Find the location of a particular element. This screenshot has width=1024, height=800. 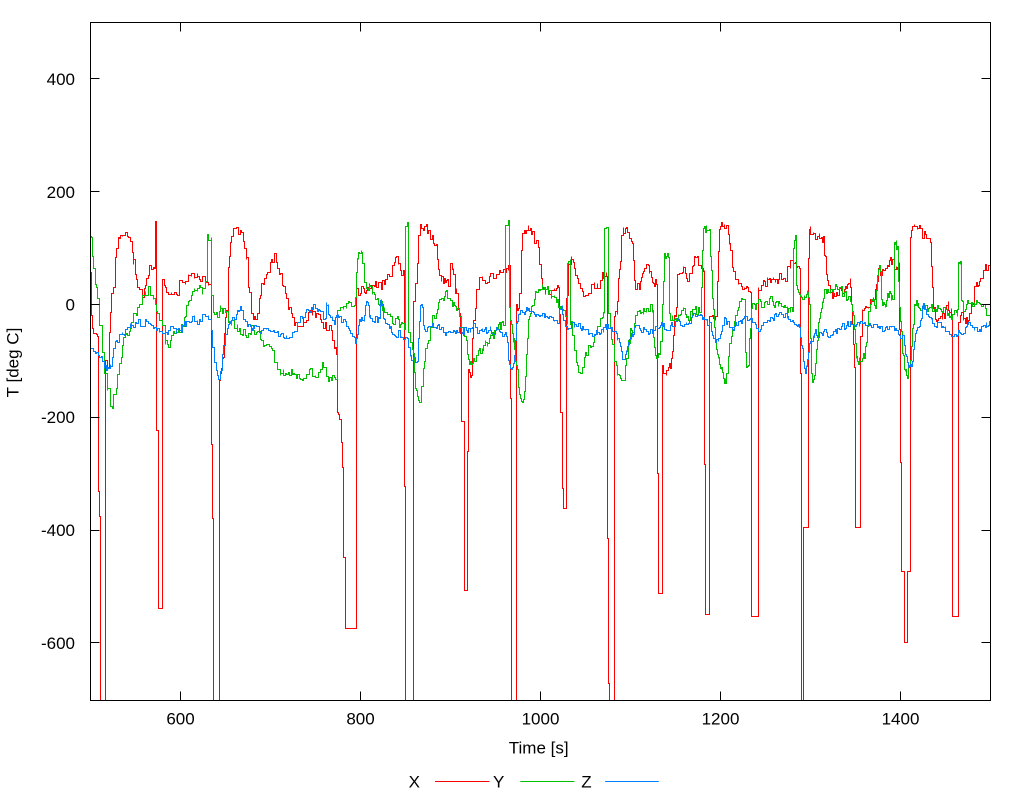

svg-text: 400 is located at coordinates (61, 79).